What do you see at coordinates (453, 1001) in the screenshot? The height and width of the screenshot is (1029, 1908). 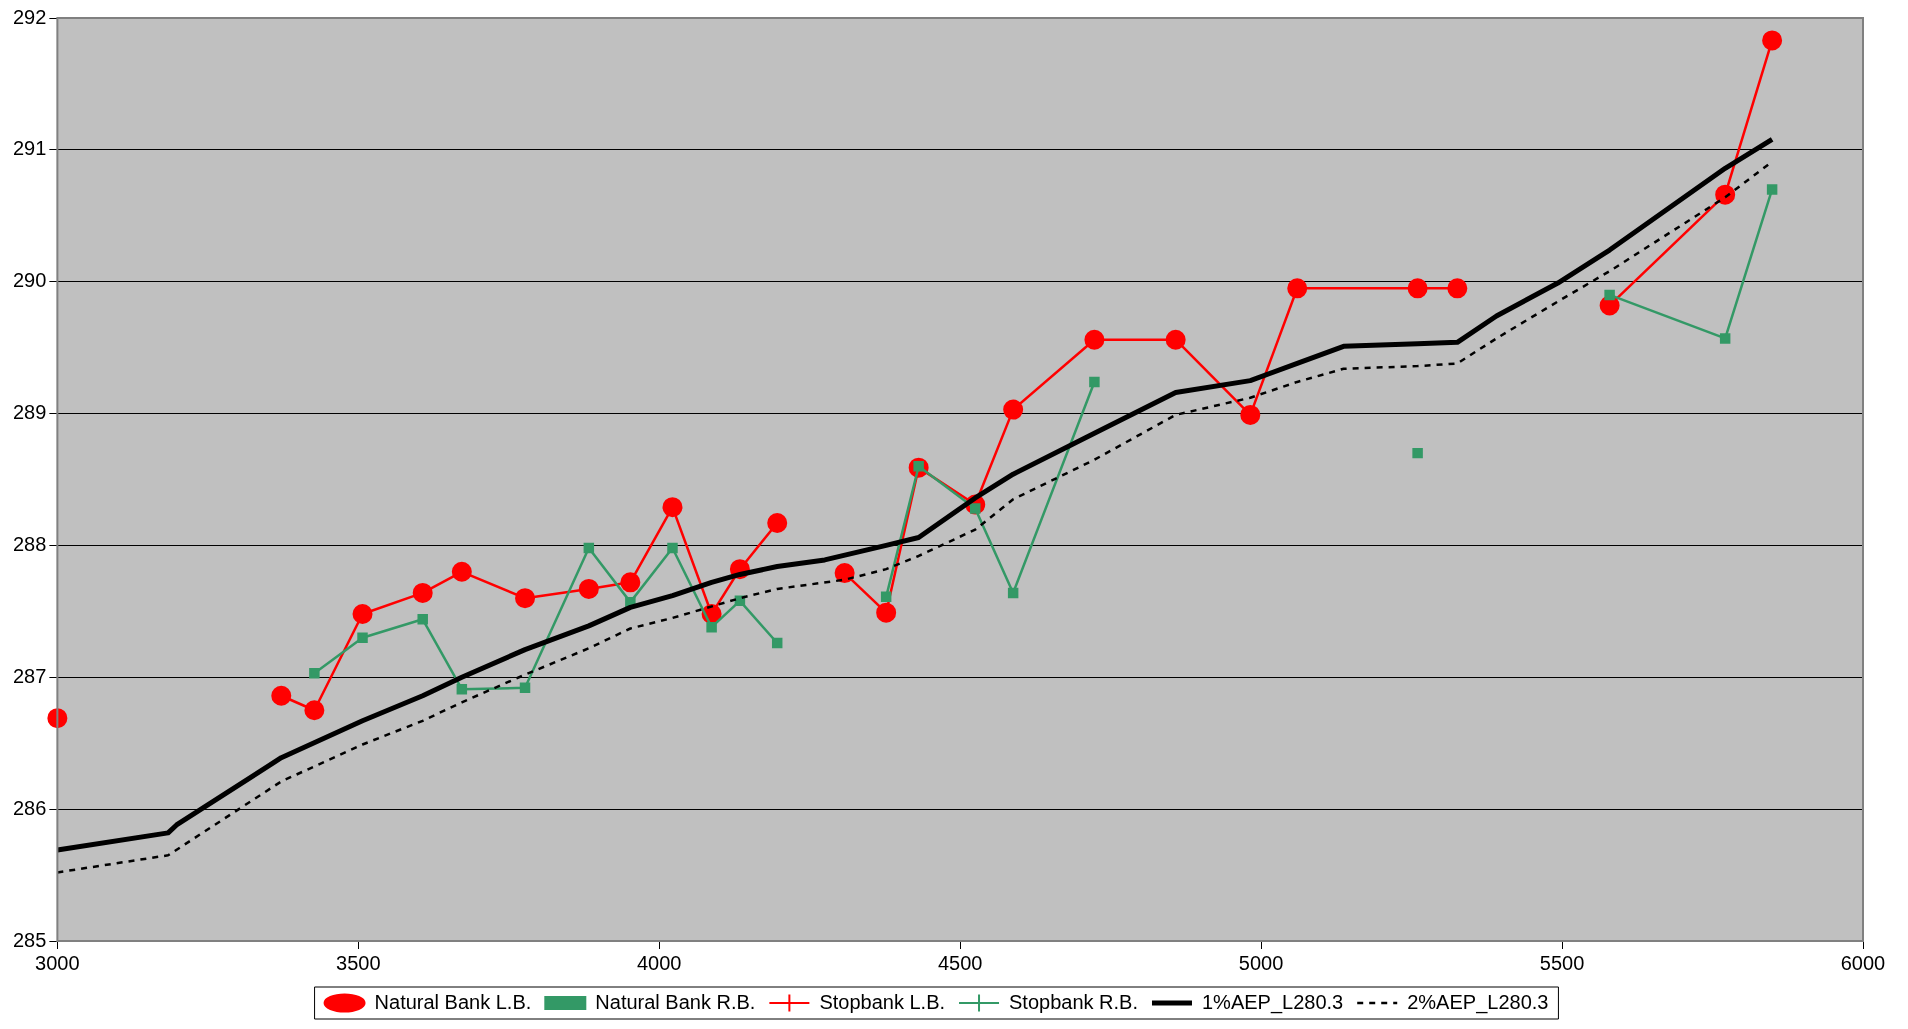 I see `legend-label: Natural Bank L.B.` at bounding box center [453, 1001].